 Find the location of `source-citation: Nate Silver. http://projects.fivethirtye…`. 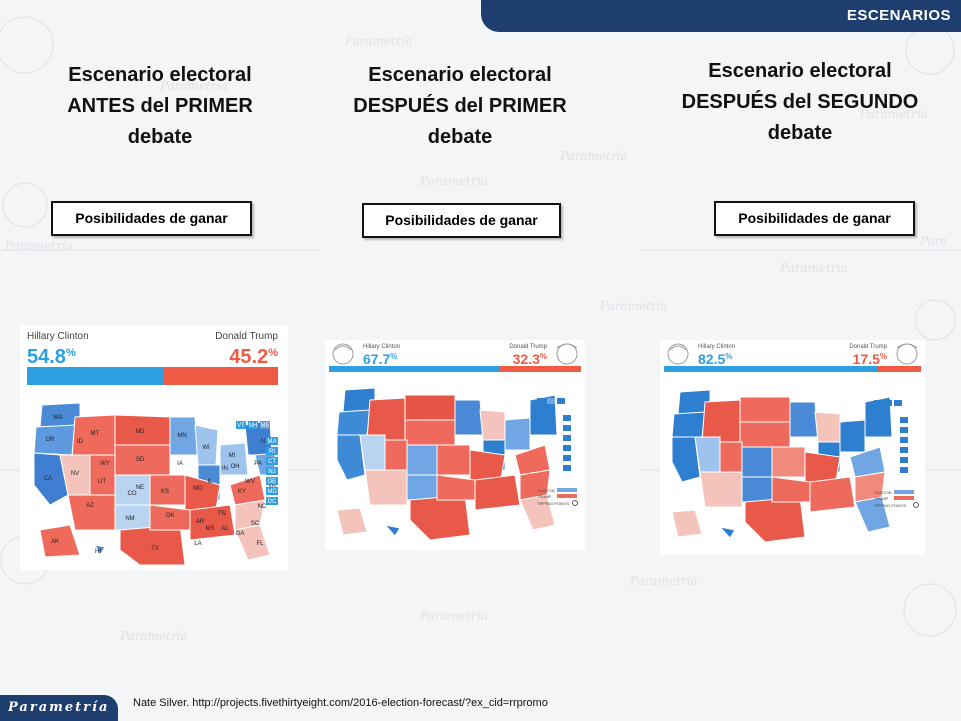

source-citation: Nate Silver. http://projects.fivethirtye… is located at coordinates (340, 703).